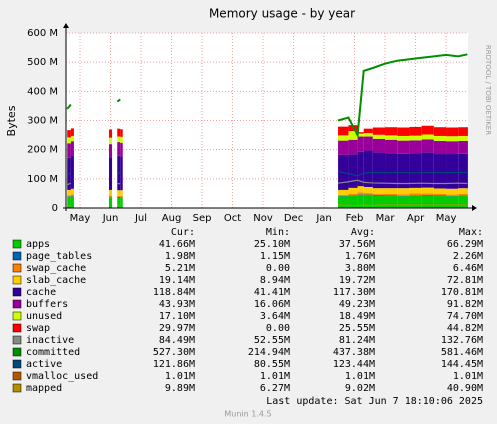 This screenshot has width=497, height=424. Describe the element at coordinates (42, 121) in the screenshot. I see `y-tick-label: 300 M` at that location.